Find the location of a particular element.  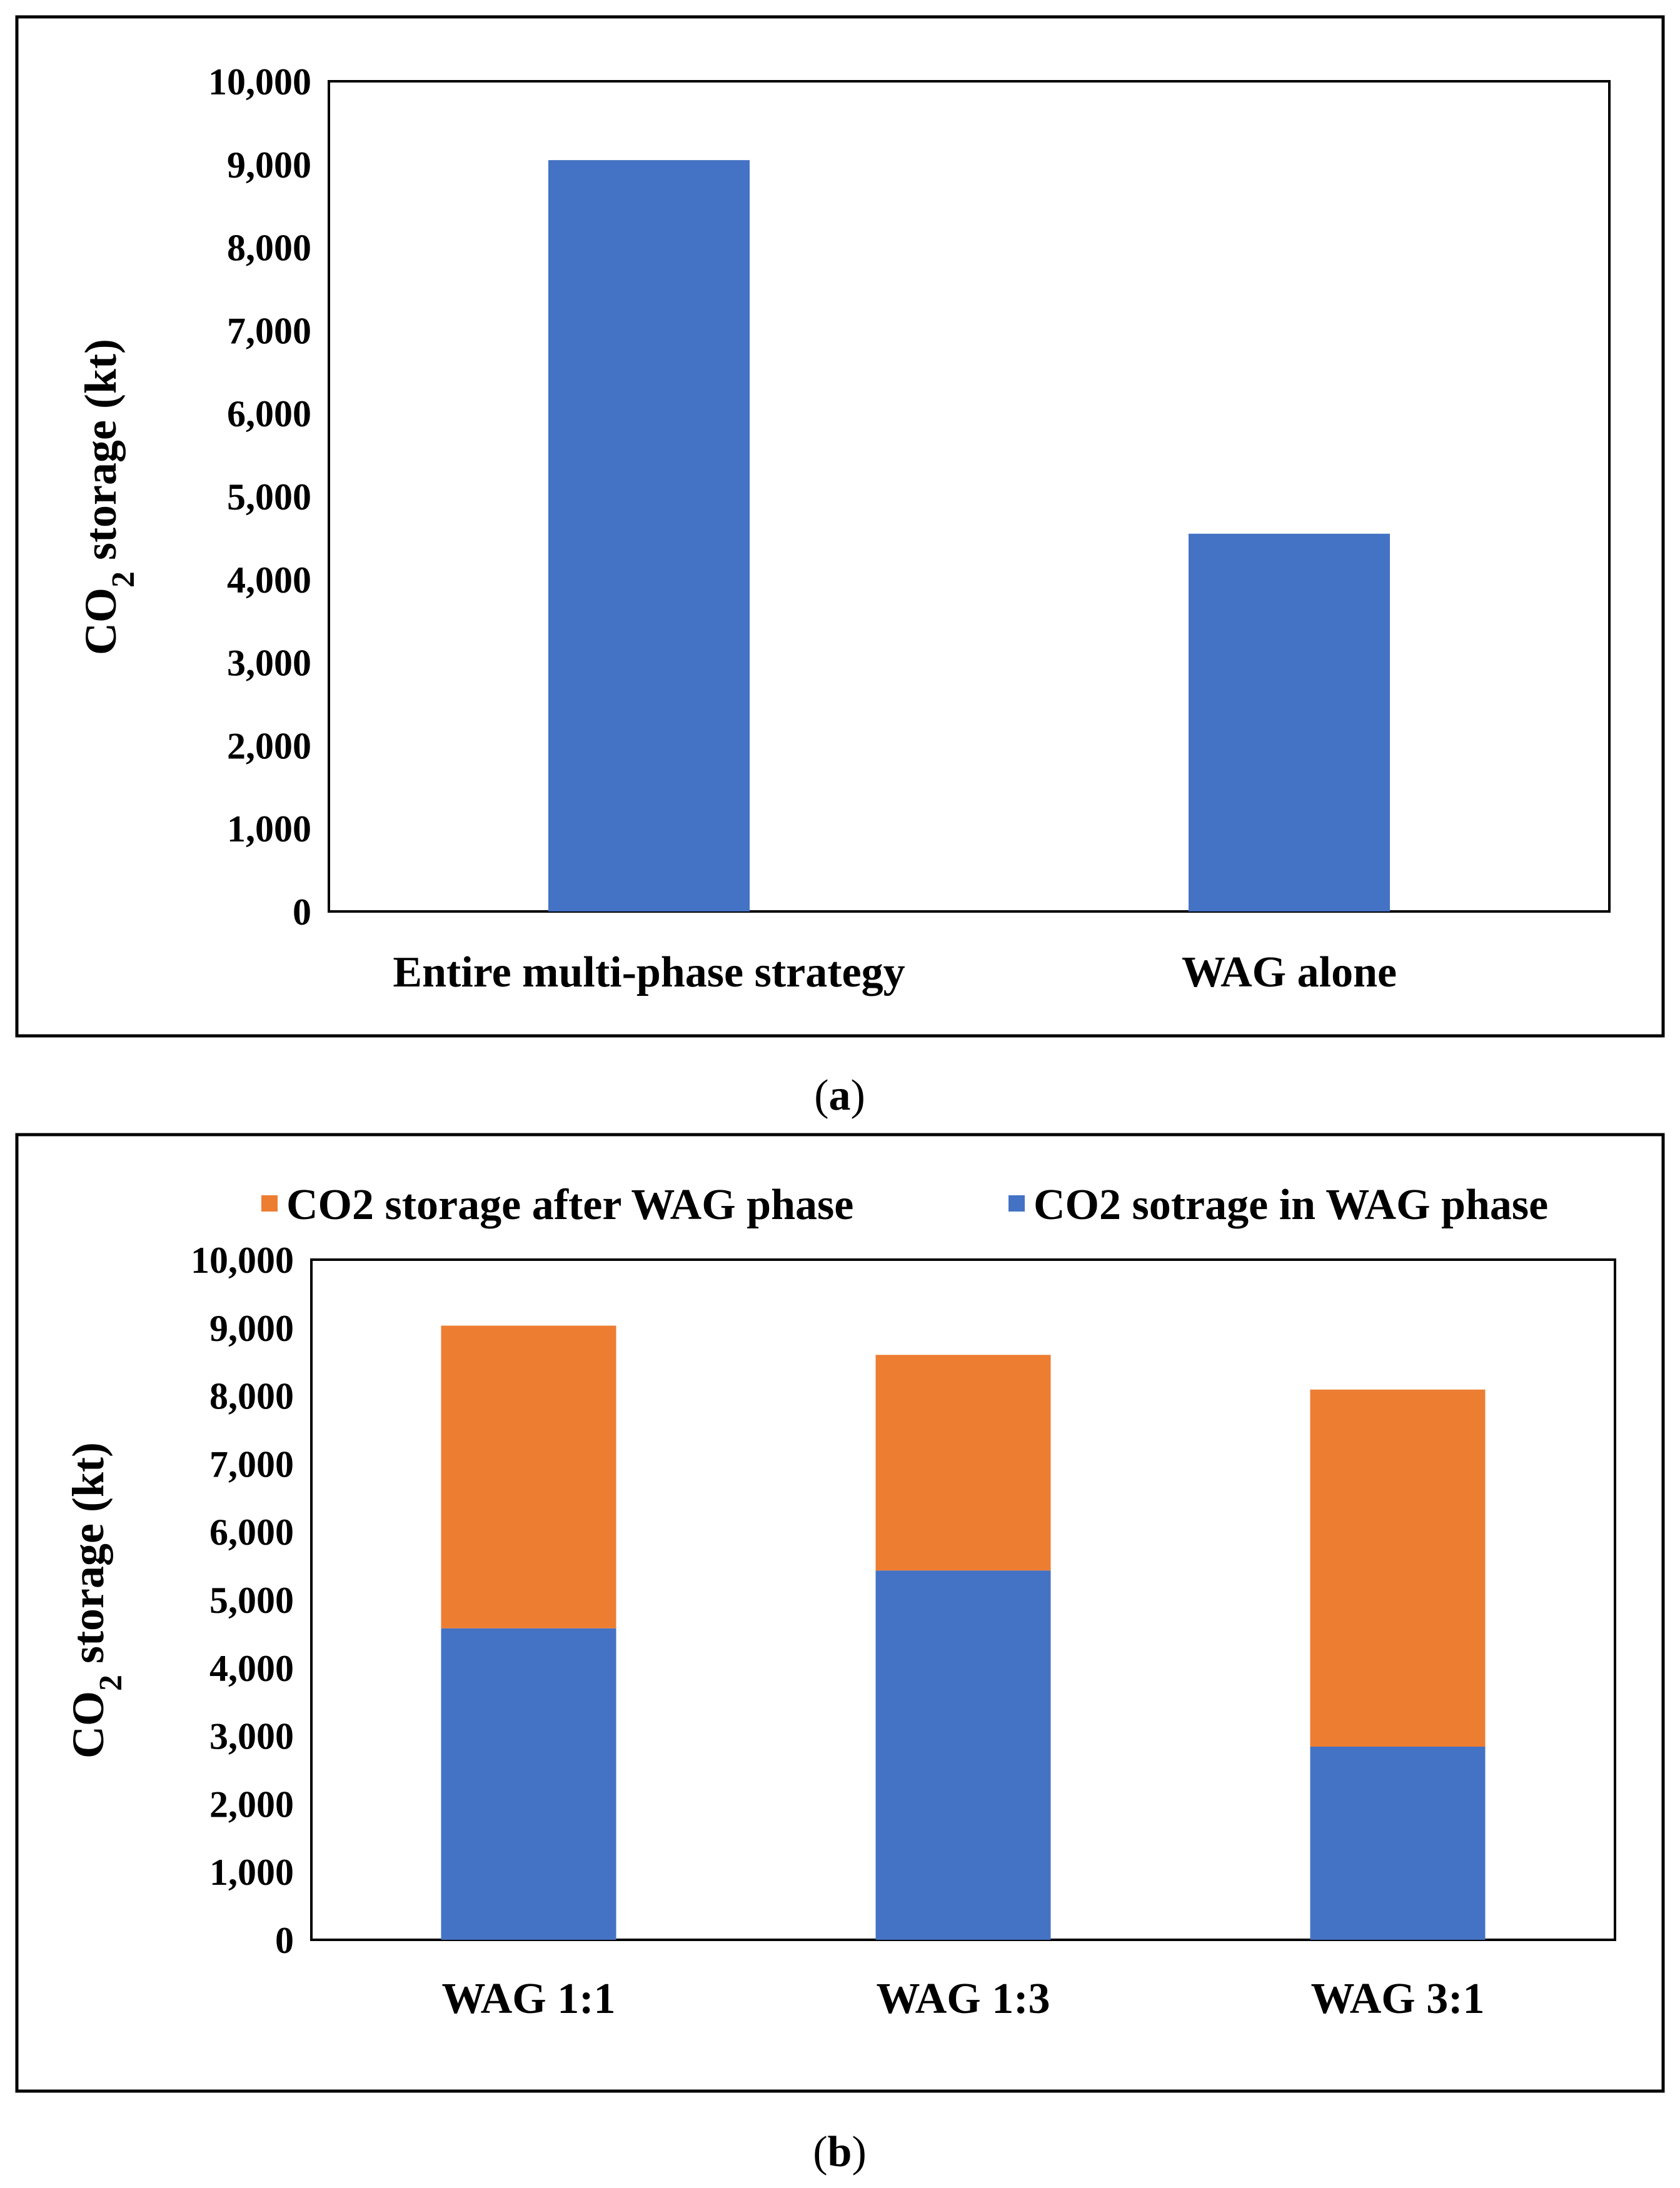

panel-a-caption-close: ) is located at coordinates (858, 1095).